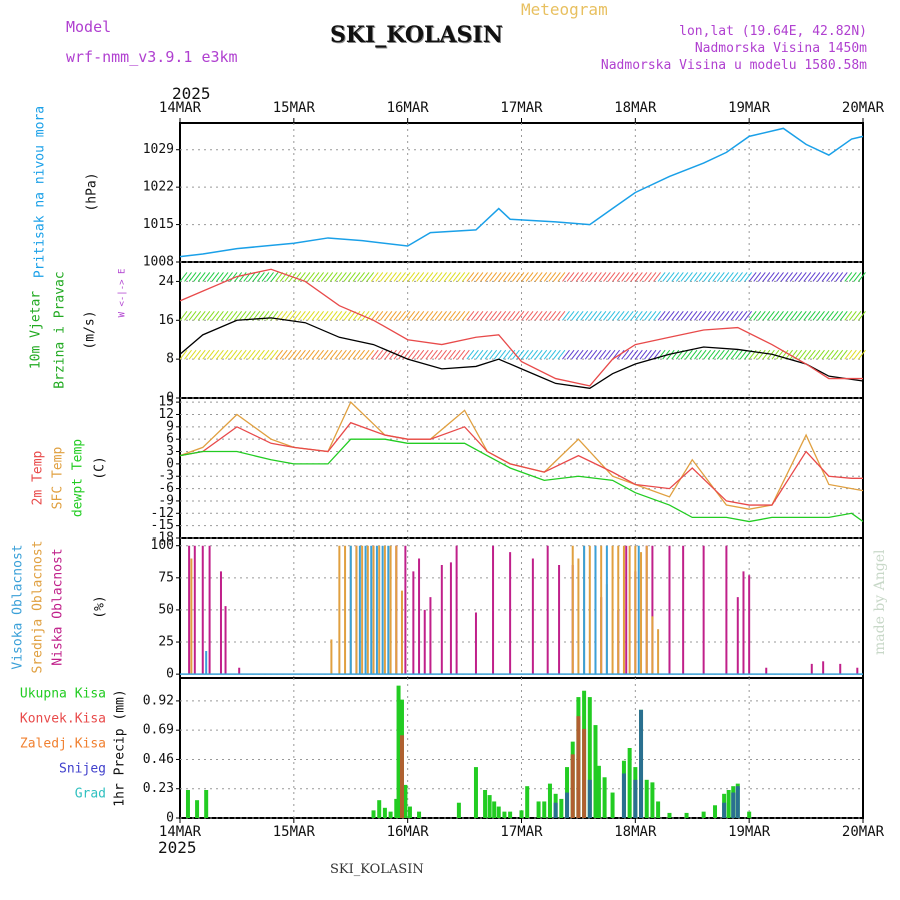 This screenshot has width=900, height=900. Describe the element at coordinates (92, 191) in the screenshot. I see `pressure-unit: (hPa)` at that location.